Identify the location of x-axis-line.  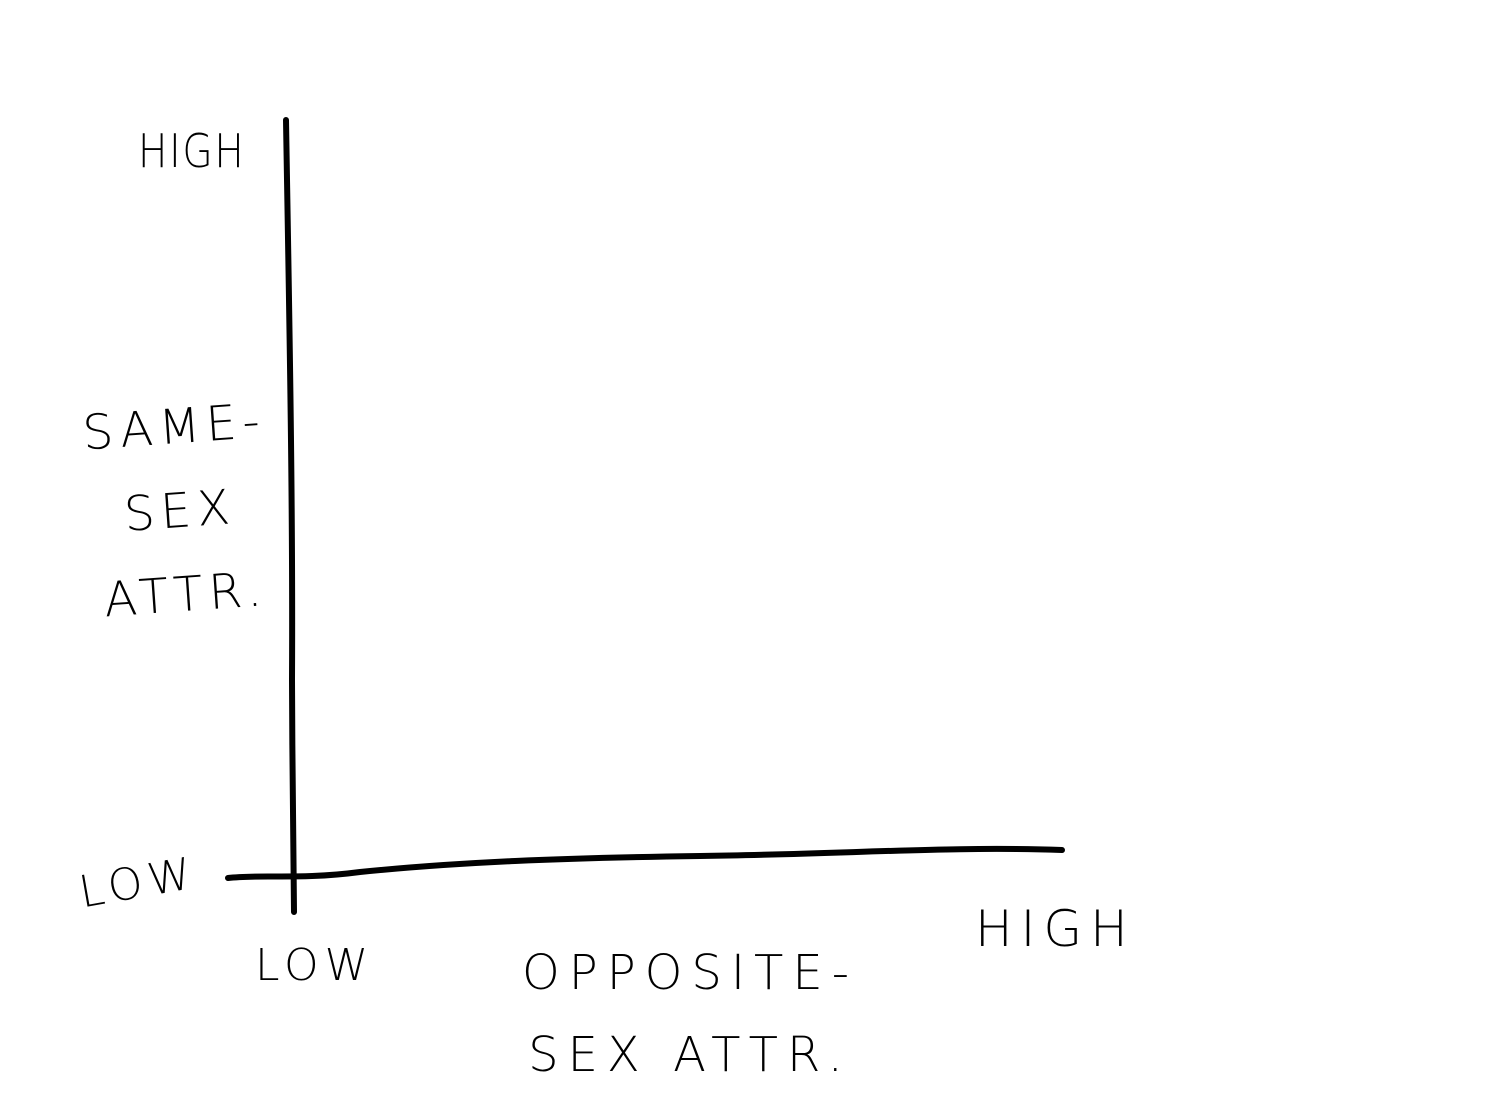
(645, 863).